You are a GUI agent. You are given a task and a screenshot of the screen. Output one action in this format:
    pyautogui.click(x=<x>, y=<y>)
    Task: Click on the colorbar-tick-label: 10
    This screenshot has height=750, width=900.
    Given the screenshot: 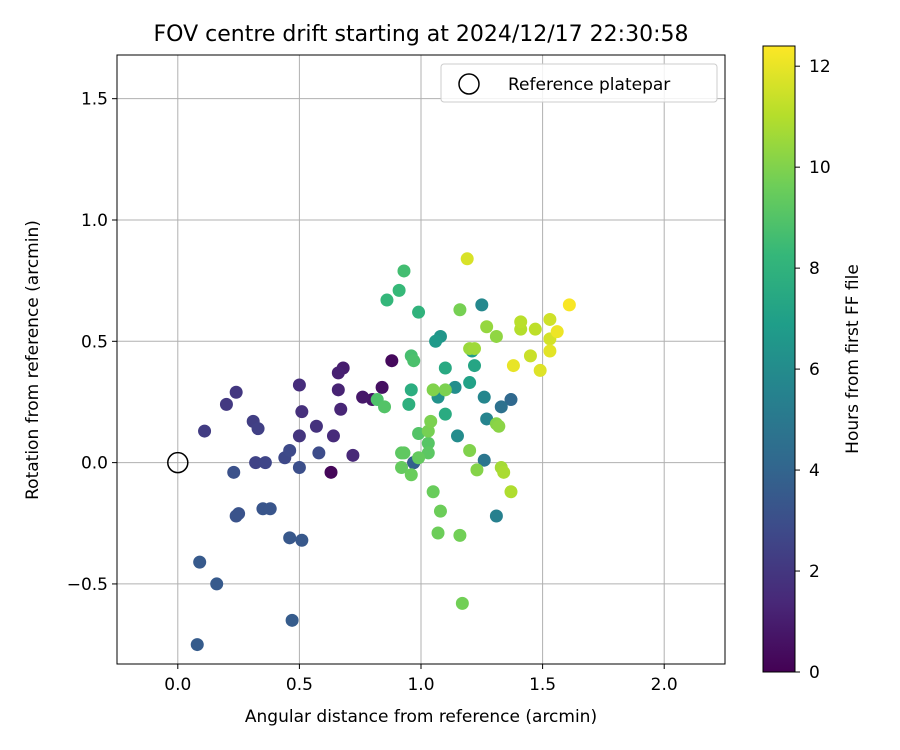 What is the action you would take?
    pyautogui.click(x=820, y=168)
    